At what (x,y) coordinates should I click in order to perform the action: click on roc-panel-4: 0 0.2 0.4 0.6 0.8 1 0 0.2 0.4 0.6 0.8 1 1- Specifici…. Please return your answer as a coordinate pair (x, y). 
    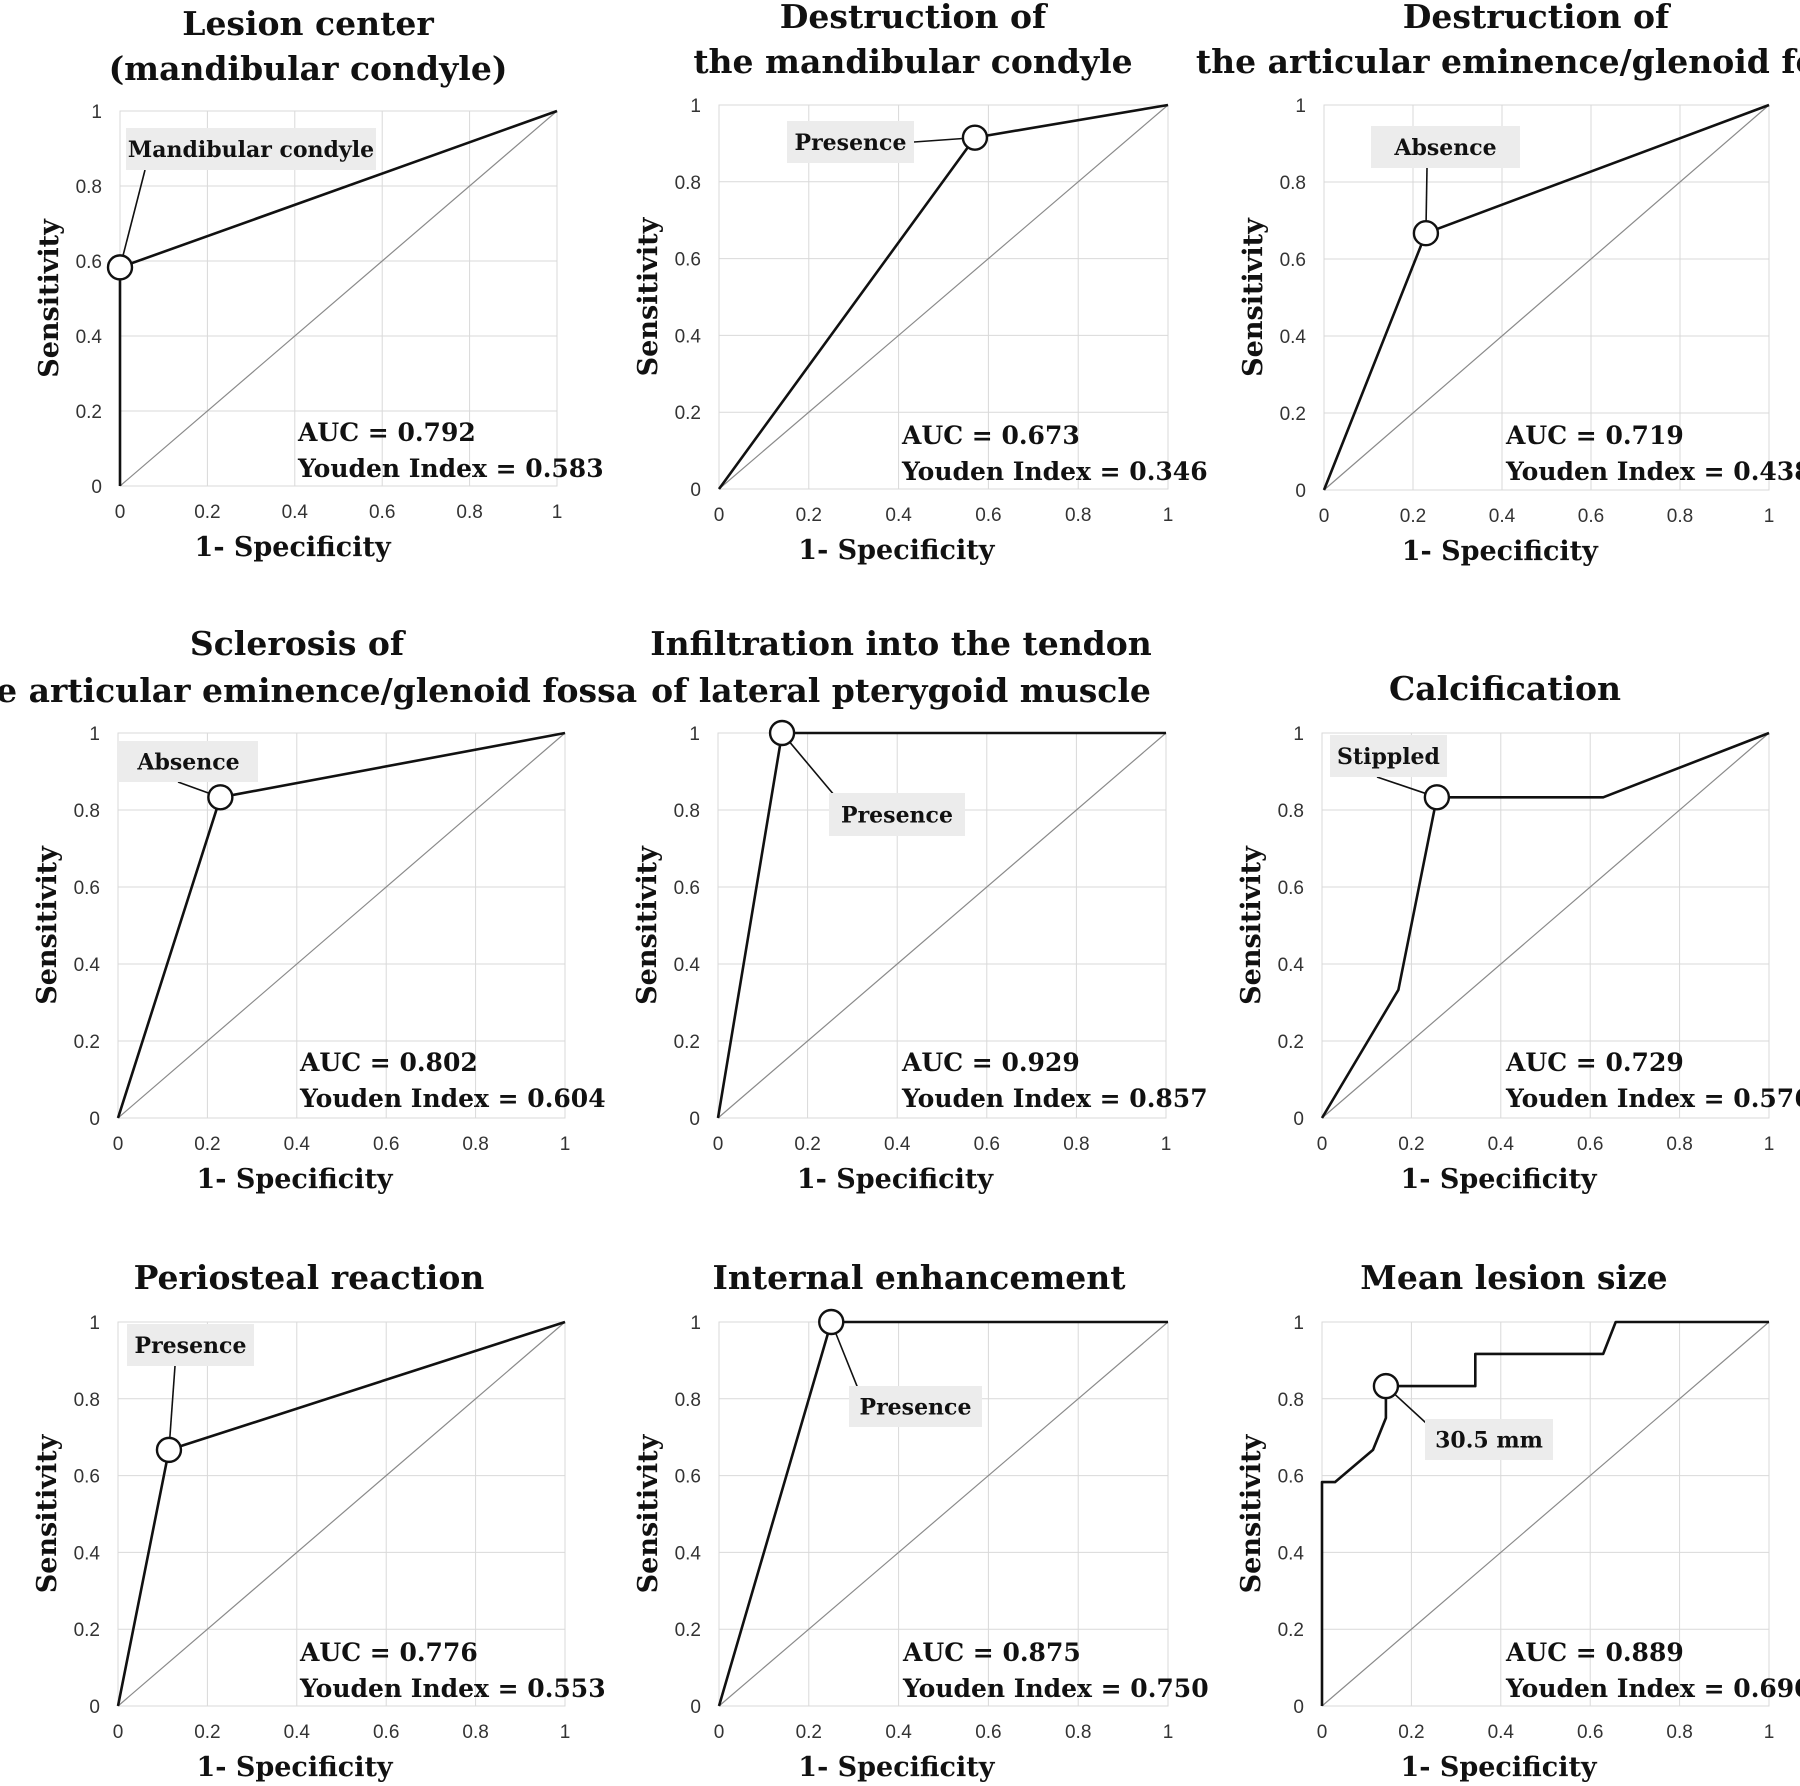
    Looking at the image, I should click on (318, 909).